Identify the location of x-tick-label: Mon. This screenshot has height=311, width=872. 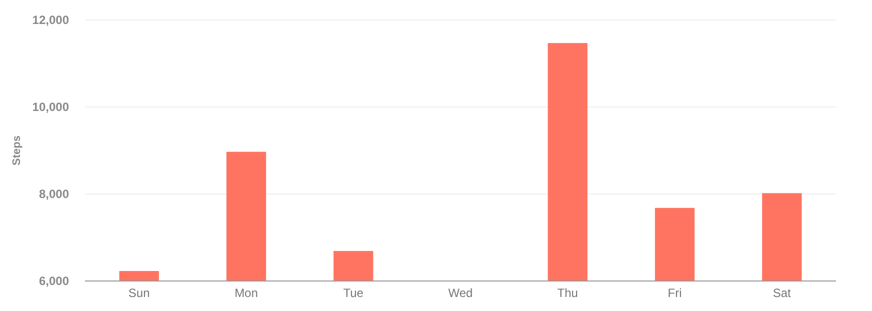
(246, 293).